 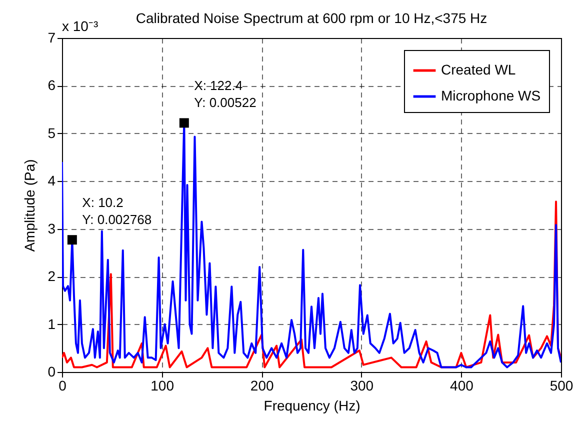 I want to click on y-tick-label: 6, so click(x=52, y=85).